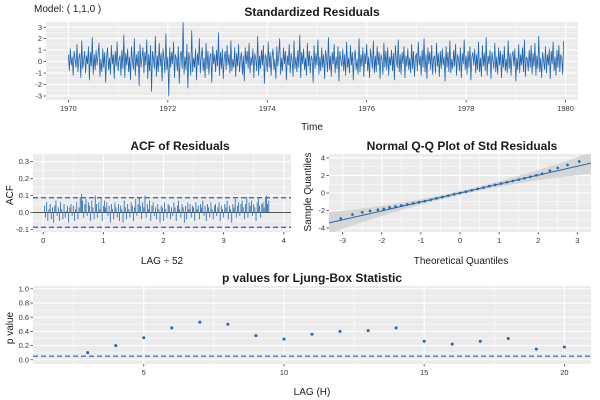  I want to click on qq-plot-panel: -3 -2 -1 0 1 2 3 -4 -2 0 2 4, so click(454, 199).